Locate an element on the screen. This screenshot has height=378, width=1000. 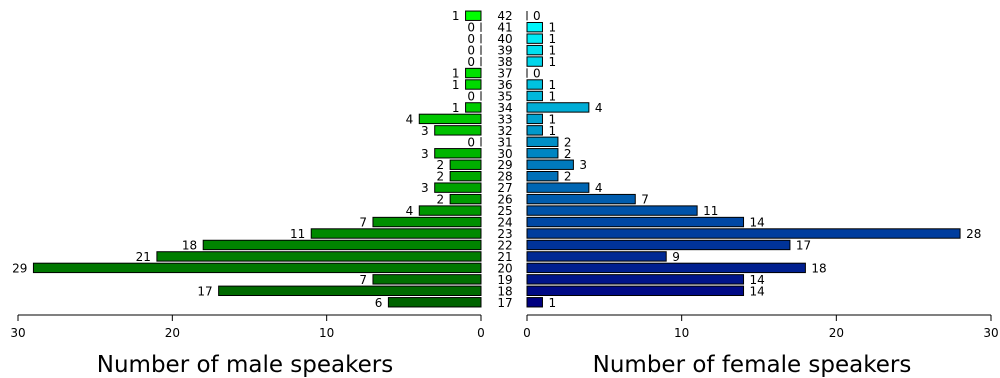
male-axis-title: Number of male speakers is located at coordinates (245, 365).